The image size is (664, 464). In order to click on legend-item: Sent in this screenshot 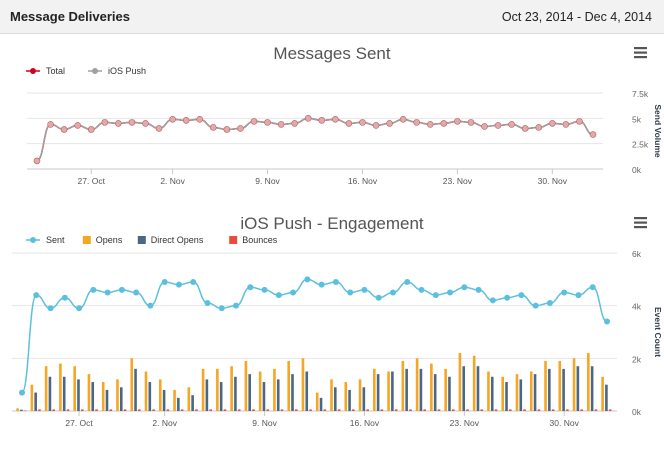, I will do `click(45, 240)`.